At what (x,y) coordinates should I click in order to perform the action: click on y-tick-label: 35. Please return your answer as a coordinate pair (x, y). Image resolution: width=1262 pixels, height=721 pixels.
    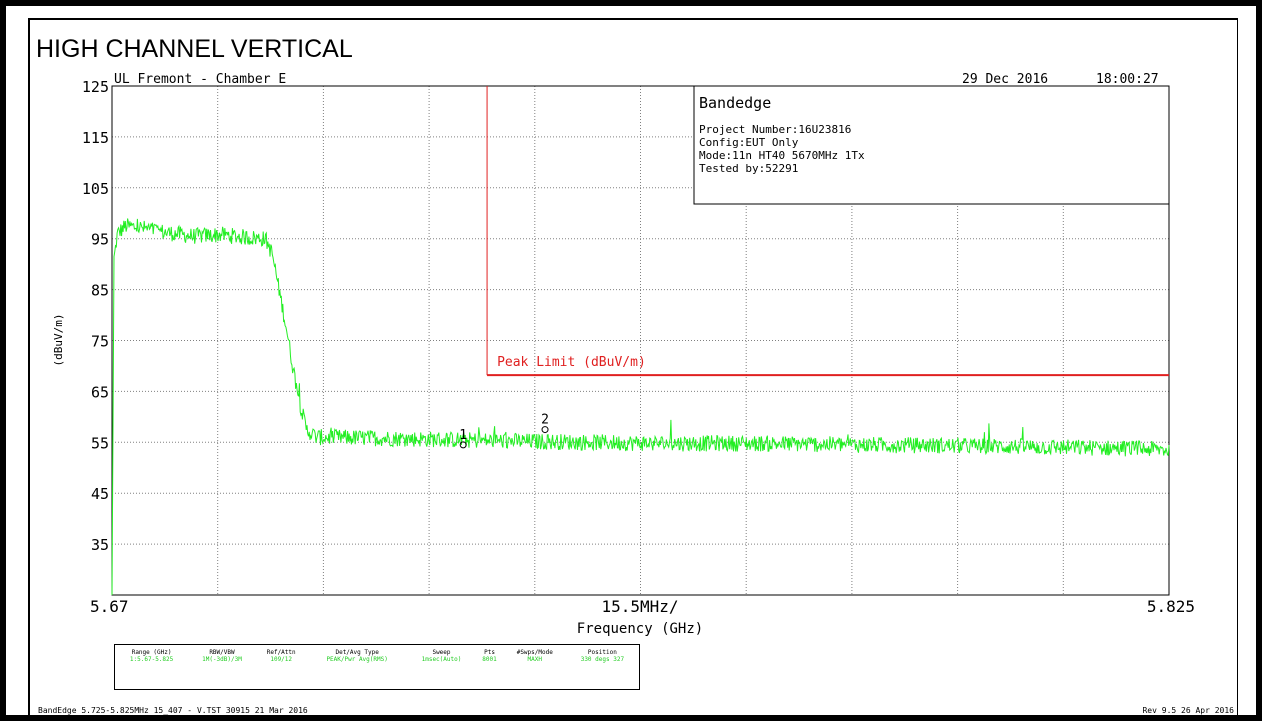
    Looking at the image, I should click on (100, 545).